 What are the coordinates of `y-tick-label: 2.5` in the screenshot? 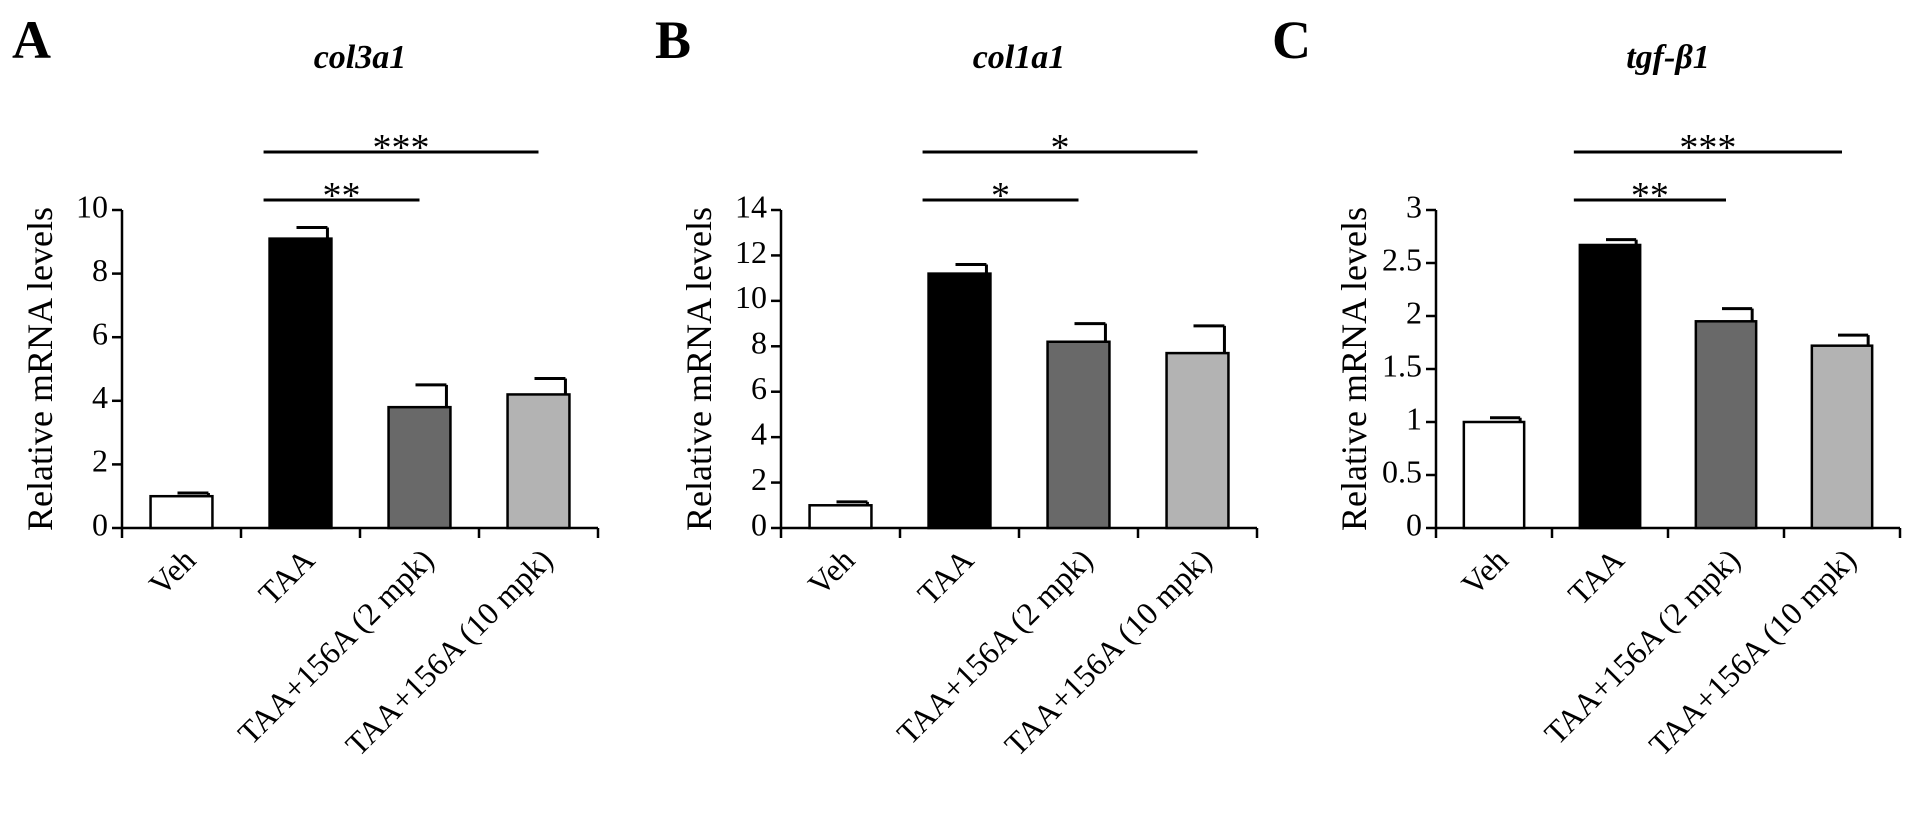 It's located at (1402, 259).